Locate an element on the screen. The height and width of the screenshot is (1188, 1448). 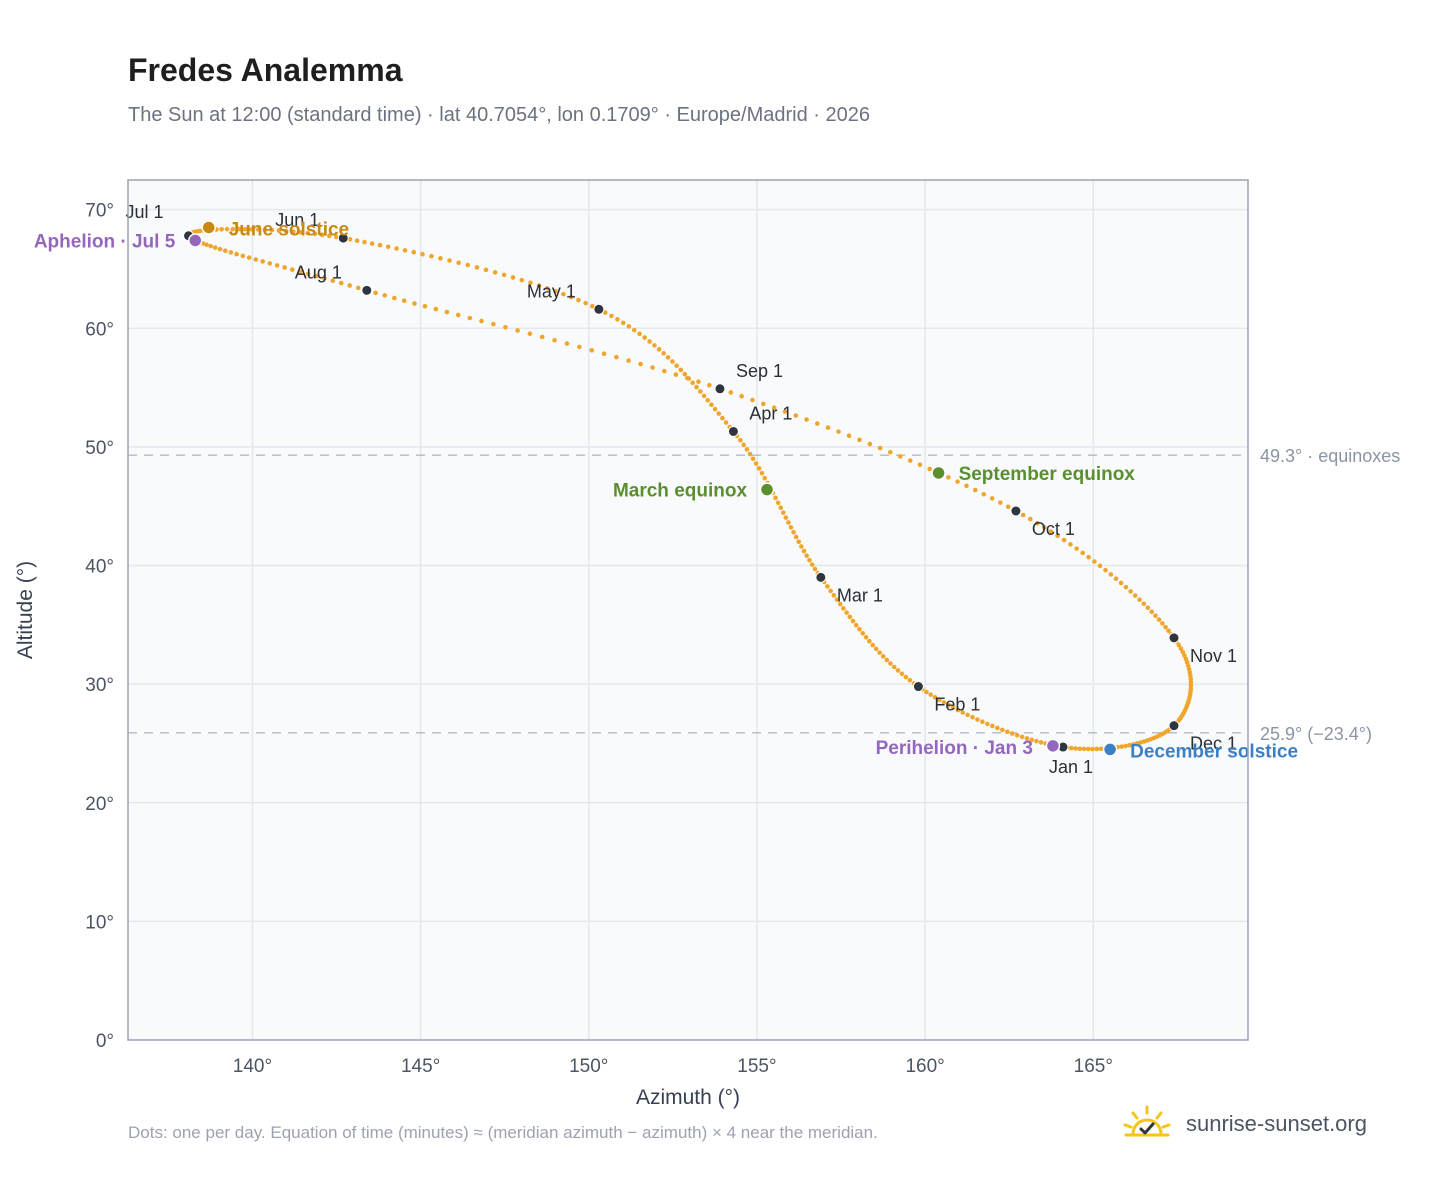
x-tick-label: 165° is located at coordinates (1093, 1066).